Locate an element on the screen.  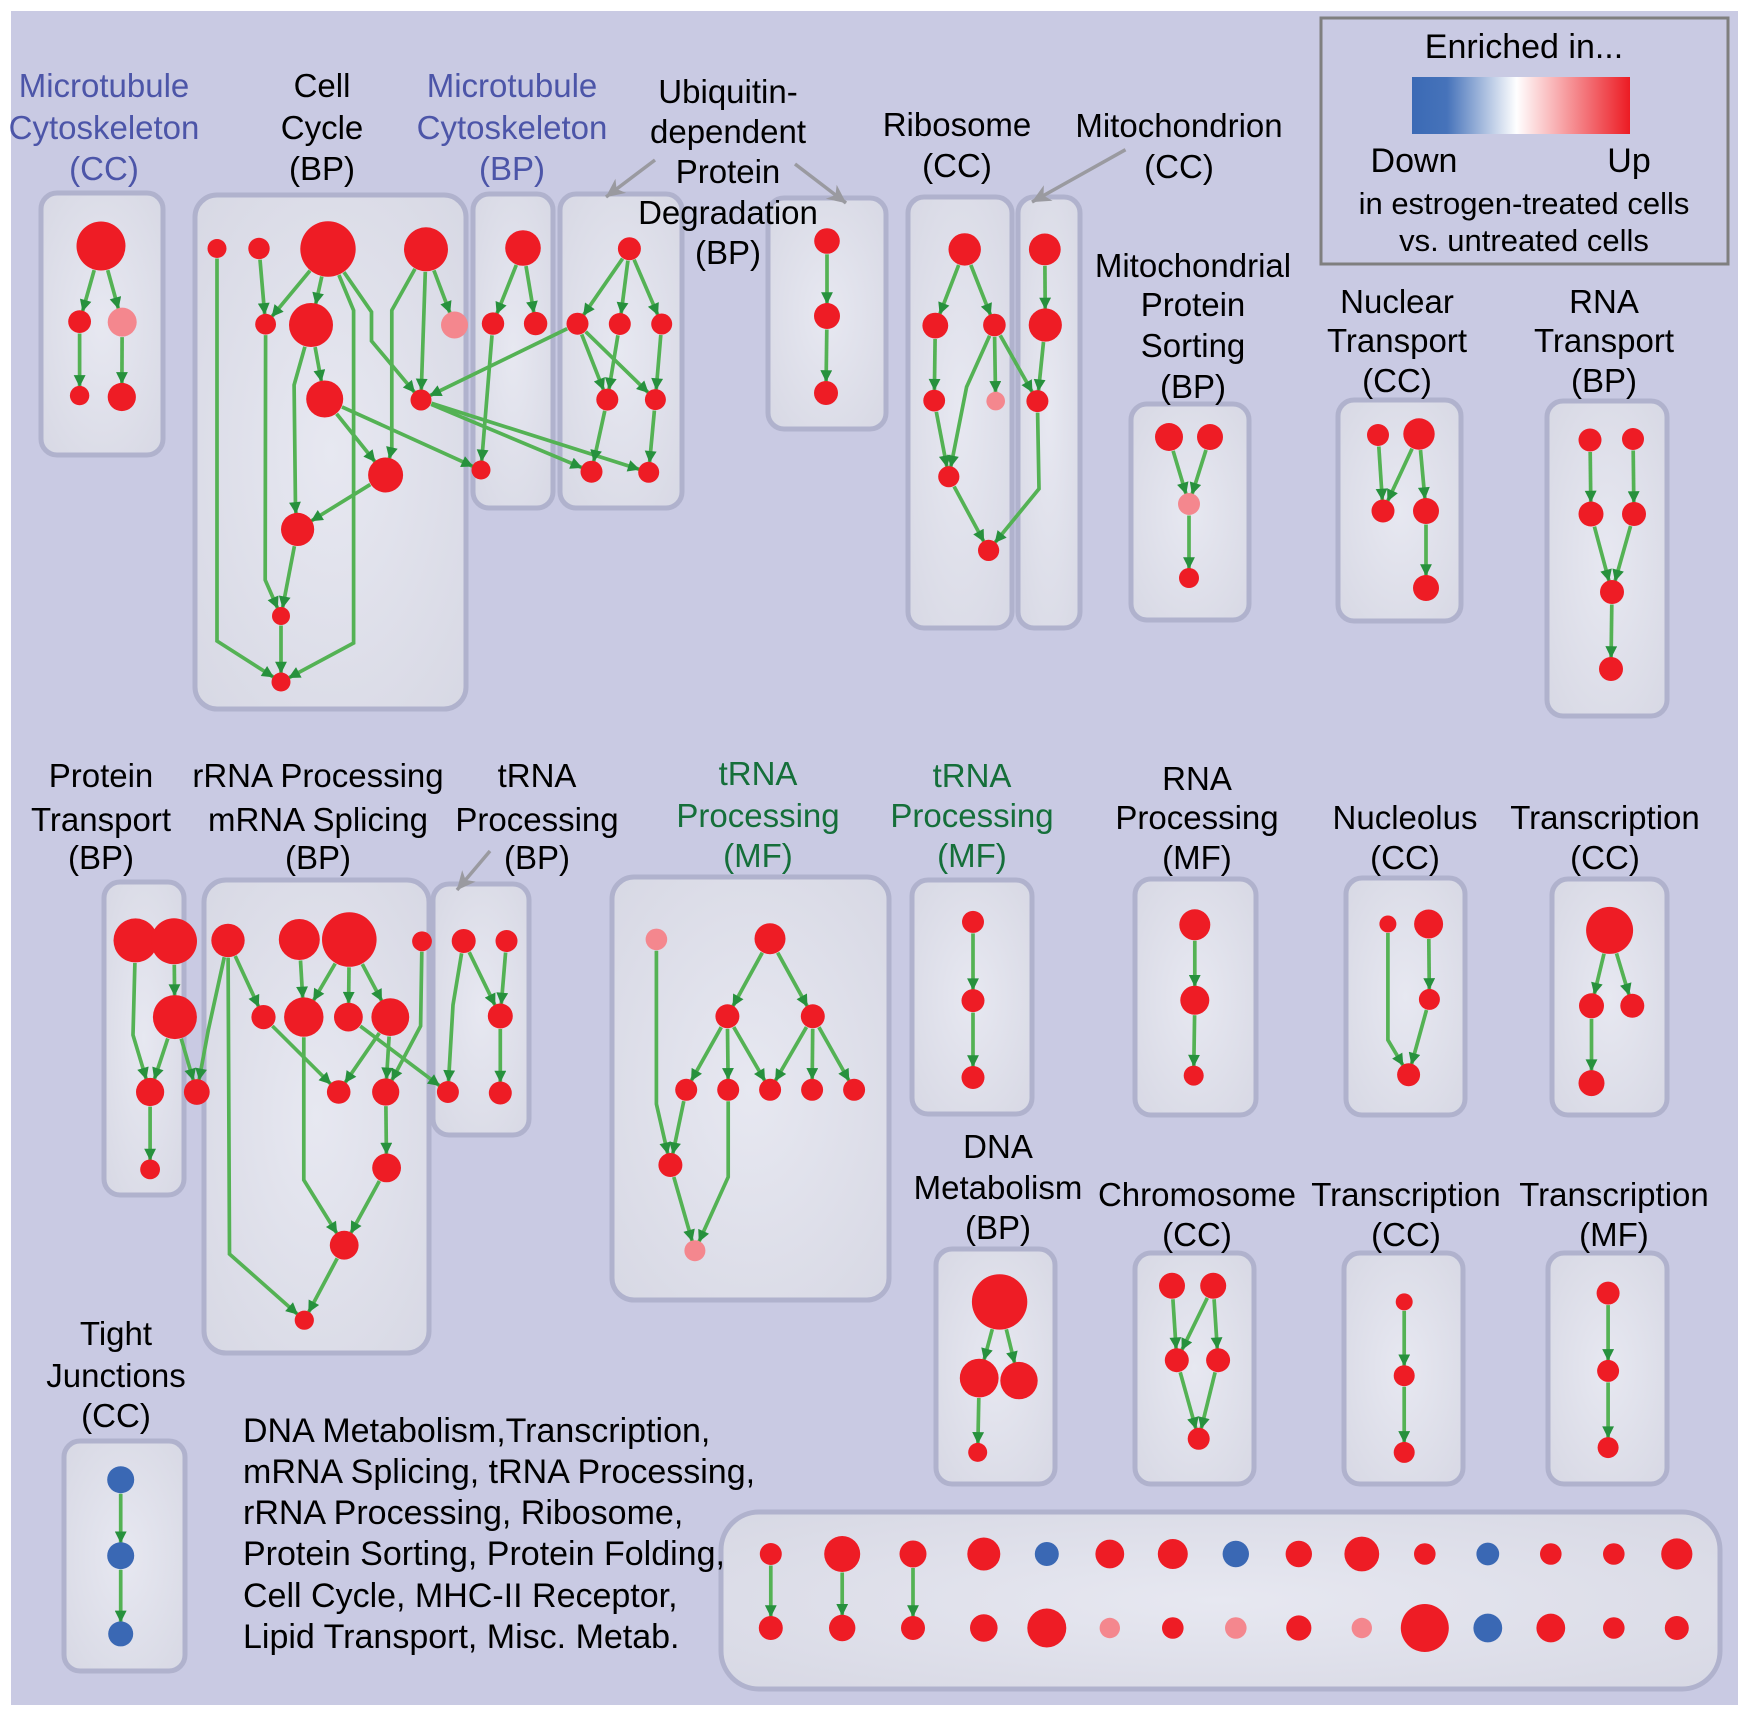
svg-text: Mitochondrion is located at coordinates (1178, 125).